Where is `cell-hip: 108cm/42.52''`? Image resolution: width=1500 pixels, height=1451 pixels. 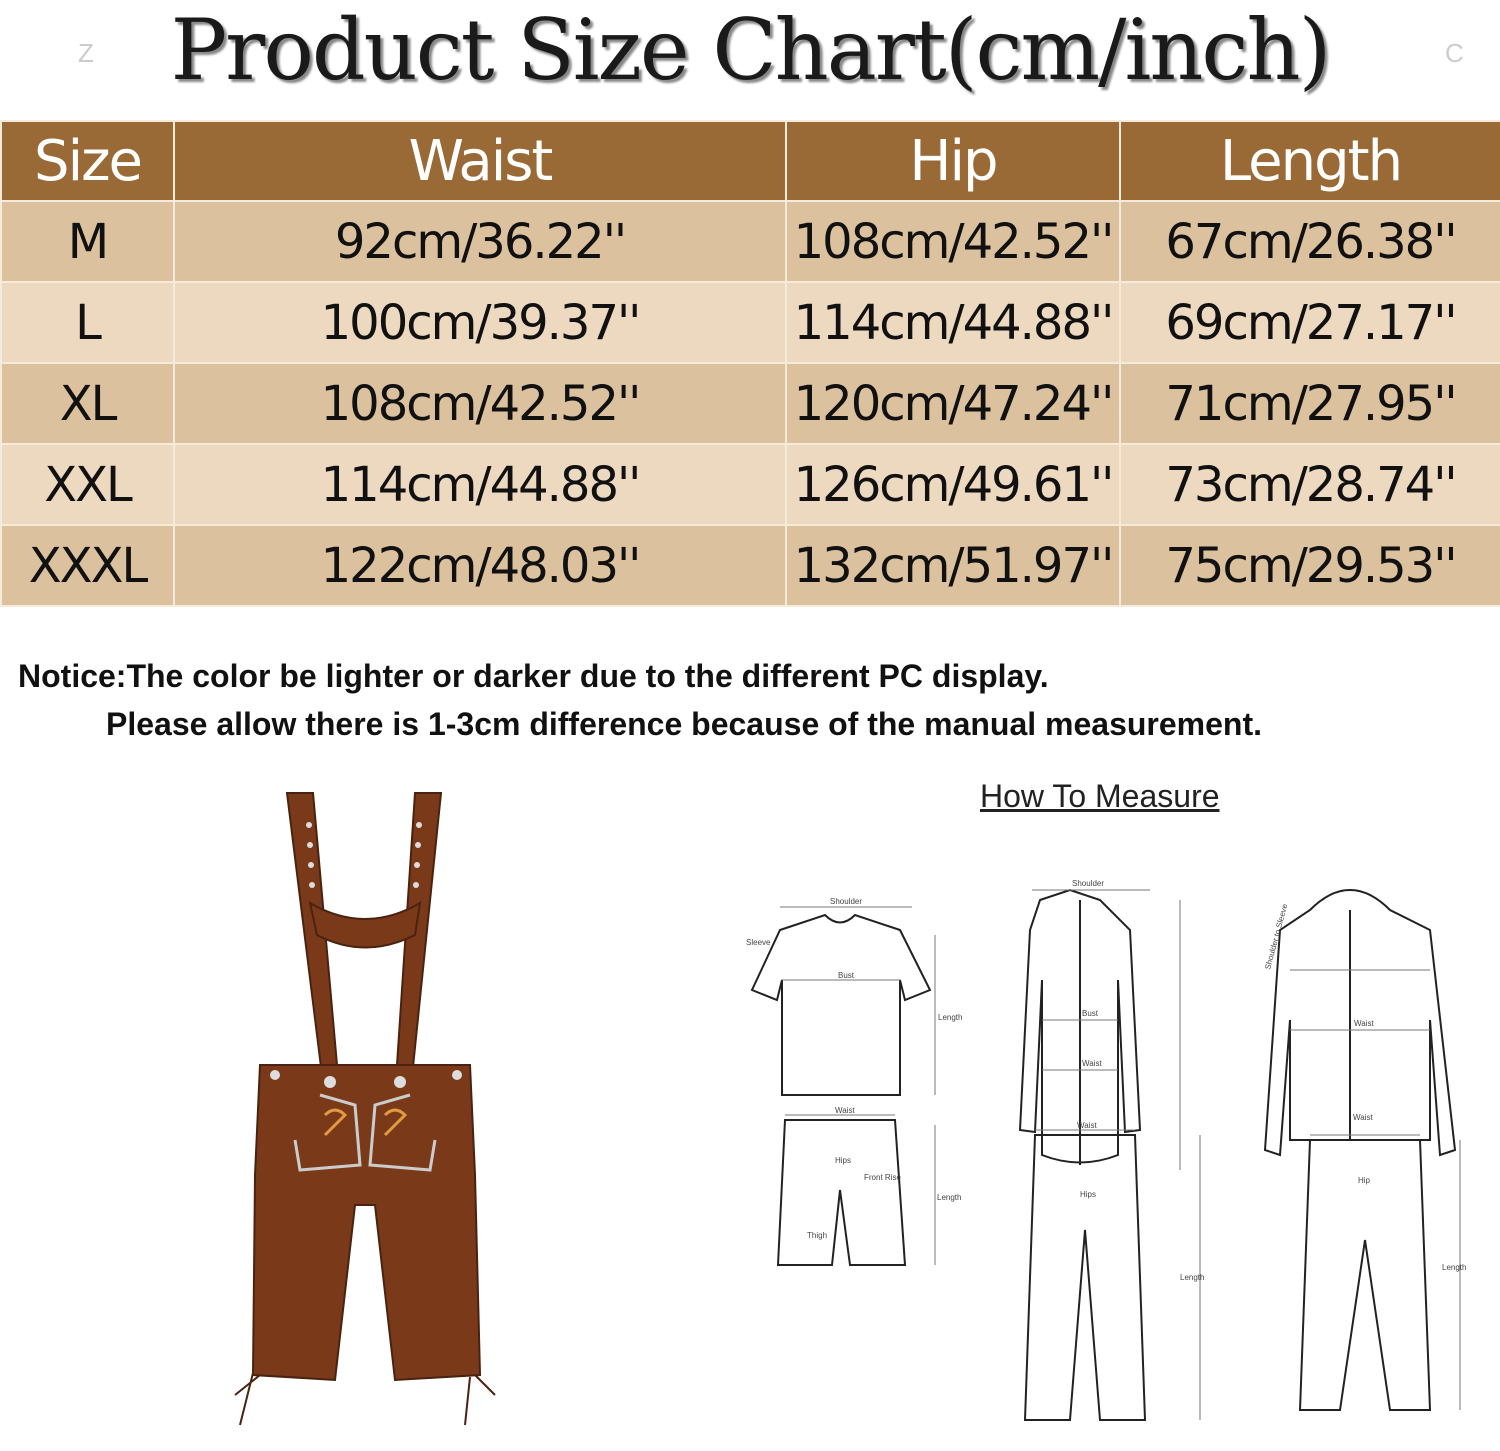 cell-hip: 108cm/42.52'' is located at coordinates (953, 241).